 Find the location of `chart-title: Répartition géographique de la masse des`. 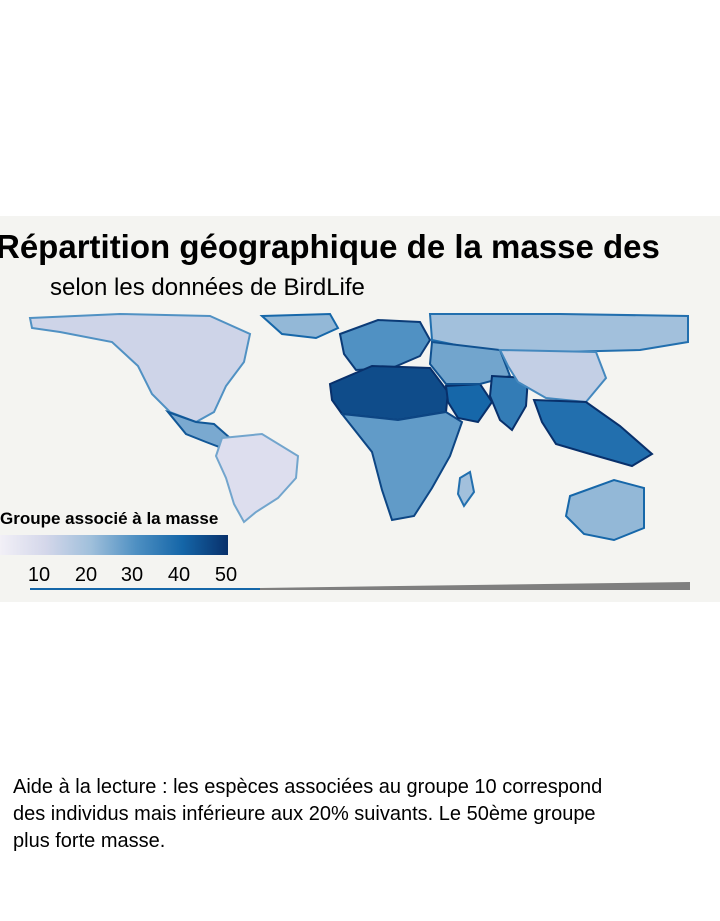

chart-title: Répartition géographique de la masse des is located at coordinates (330, 246).